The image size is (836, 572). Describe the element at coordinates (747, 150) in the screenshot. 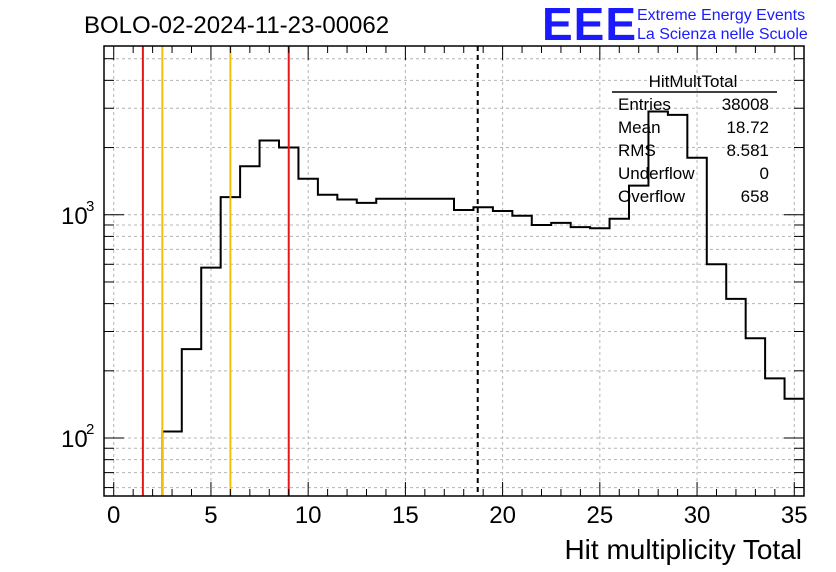

I see `stats-rms-value: 8.581` at that location.